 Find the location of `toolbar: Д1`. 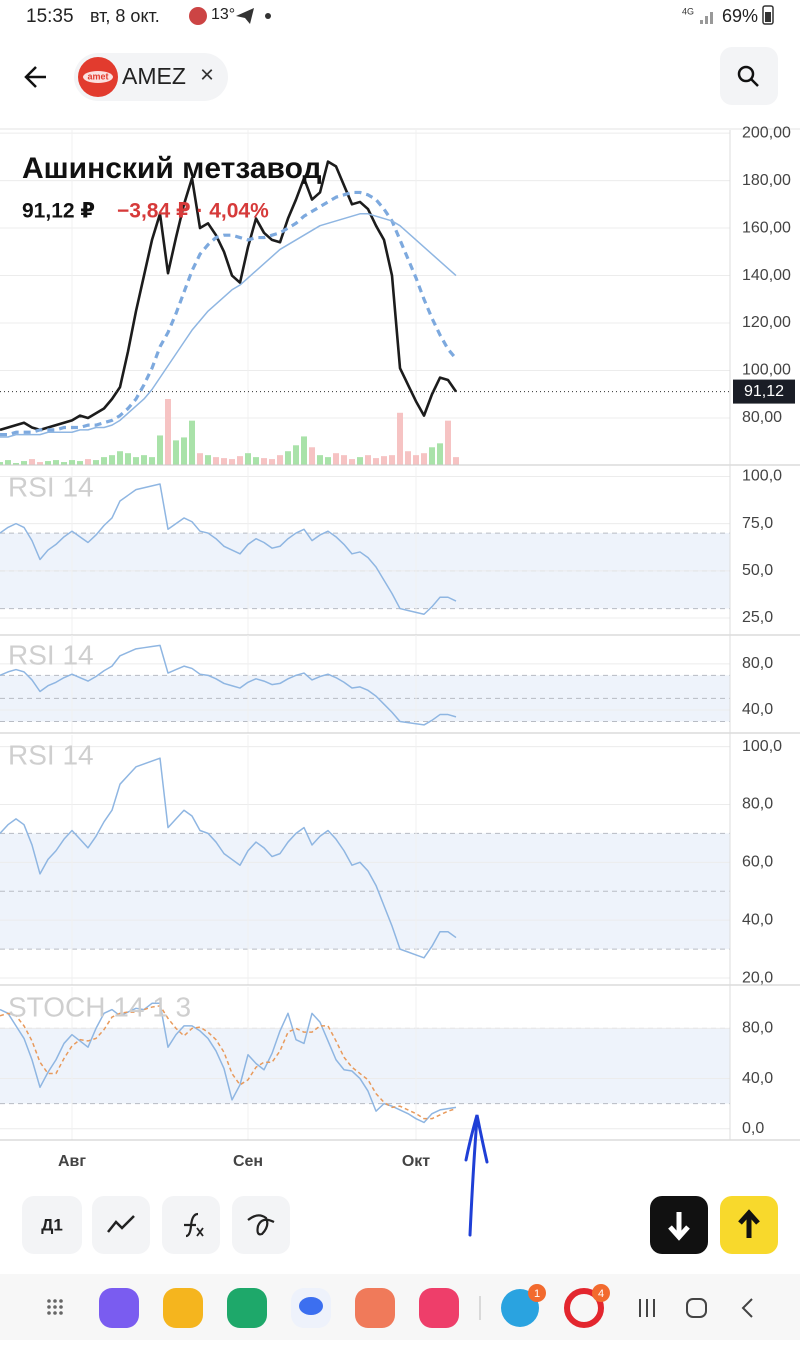

toolbar: Д1 is located at coordinates (400, 1225).